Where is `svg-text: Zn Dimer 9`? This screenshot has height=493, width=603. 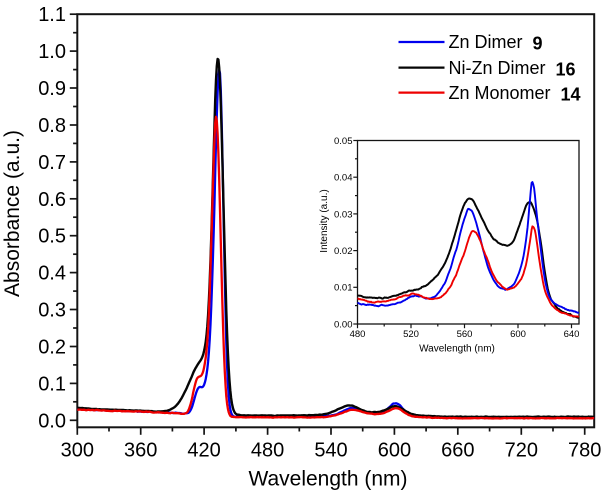
svg-text: Zn Dimer 9 is located at coordinates (496, 43).